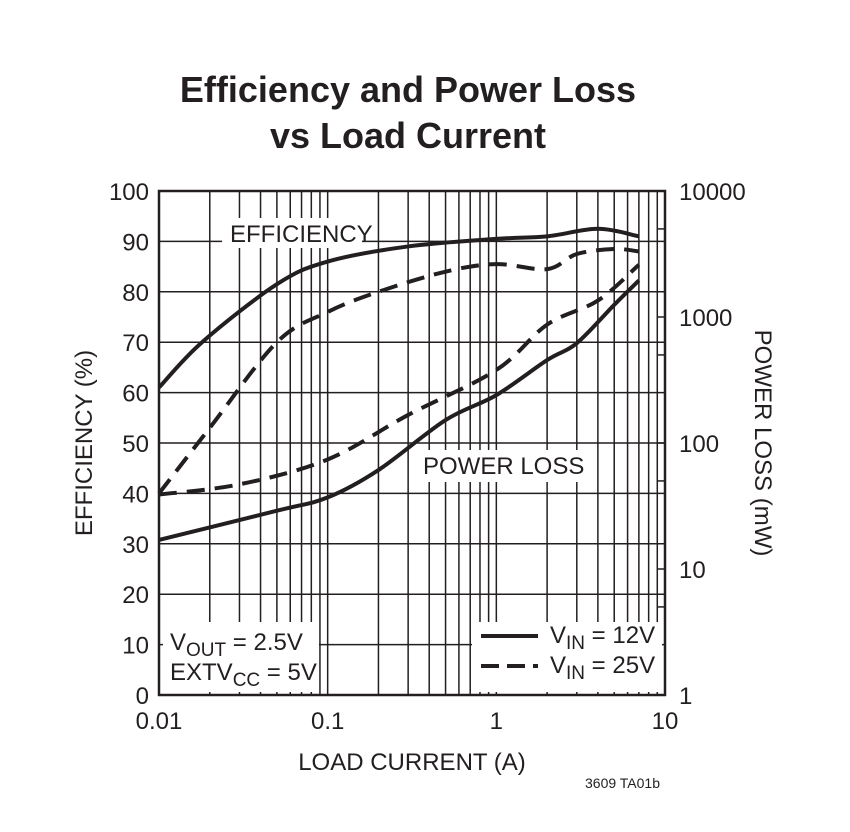 This screenshot has width=850, height=832. Describe the element at coordinates (622, 783) in the screenshot. I see `figure-id: 3609 TA01b` at that location.